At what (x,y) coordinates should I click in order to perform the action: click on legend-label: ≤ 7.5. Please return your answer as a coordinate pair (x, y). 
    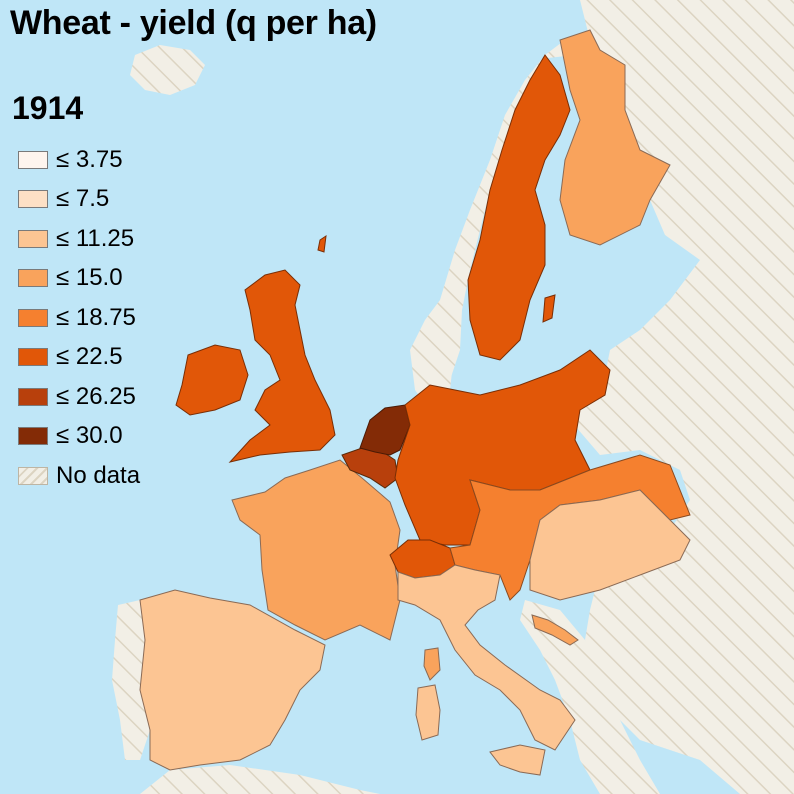
    Looking at the image, I should click on (83, 199).